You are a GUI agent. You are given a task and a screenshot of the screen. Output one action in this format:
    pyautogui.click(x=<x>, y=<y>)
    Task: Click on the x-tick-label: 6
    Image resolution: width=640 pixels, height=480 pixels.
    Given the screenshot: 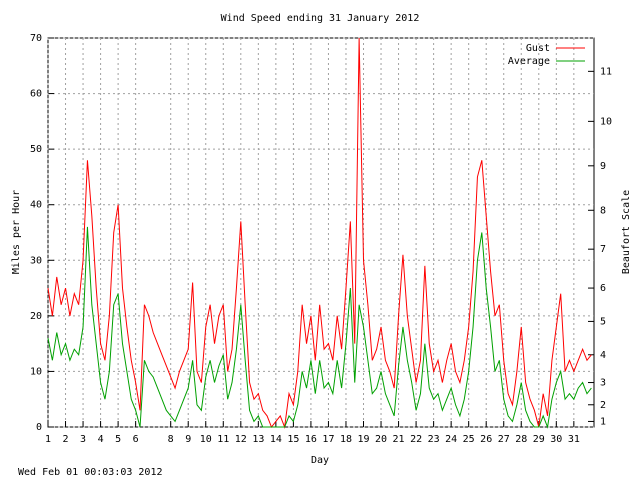 What is the action you would take?
    pyautogui.click(x=136, y=439)
    